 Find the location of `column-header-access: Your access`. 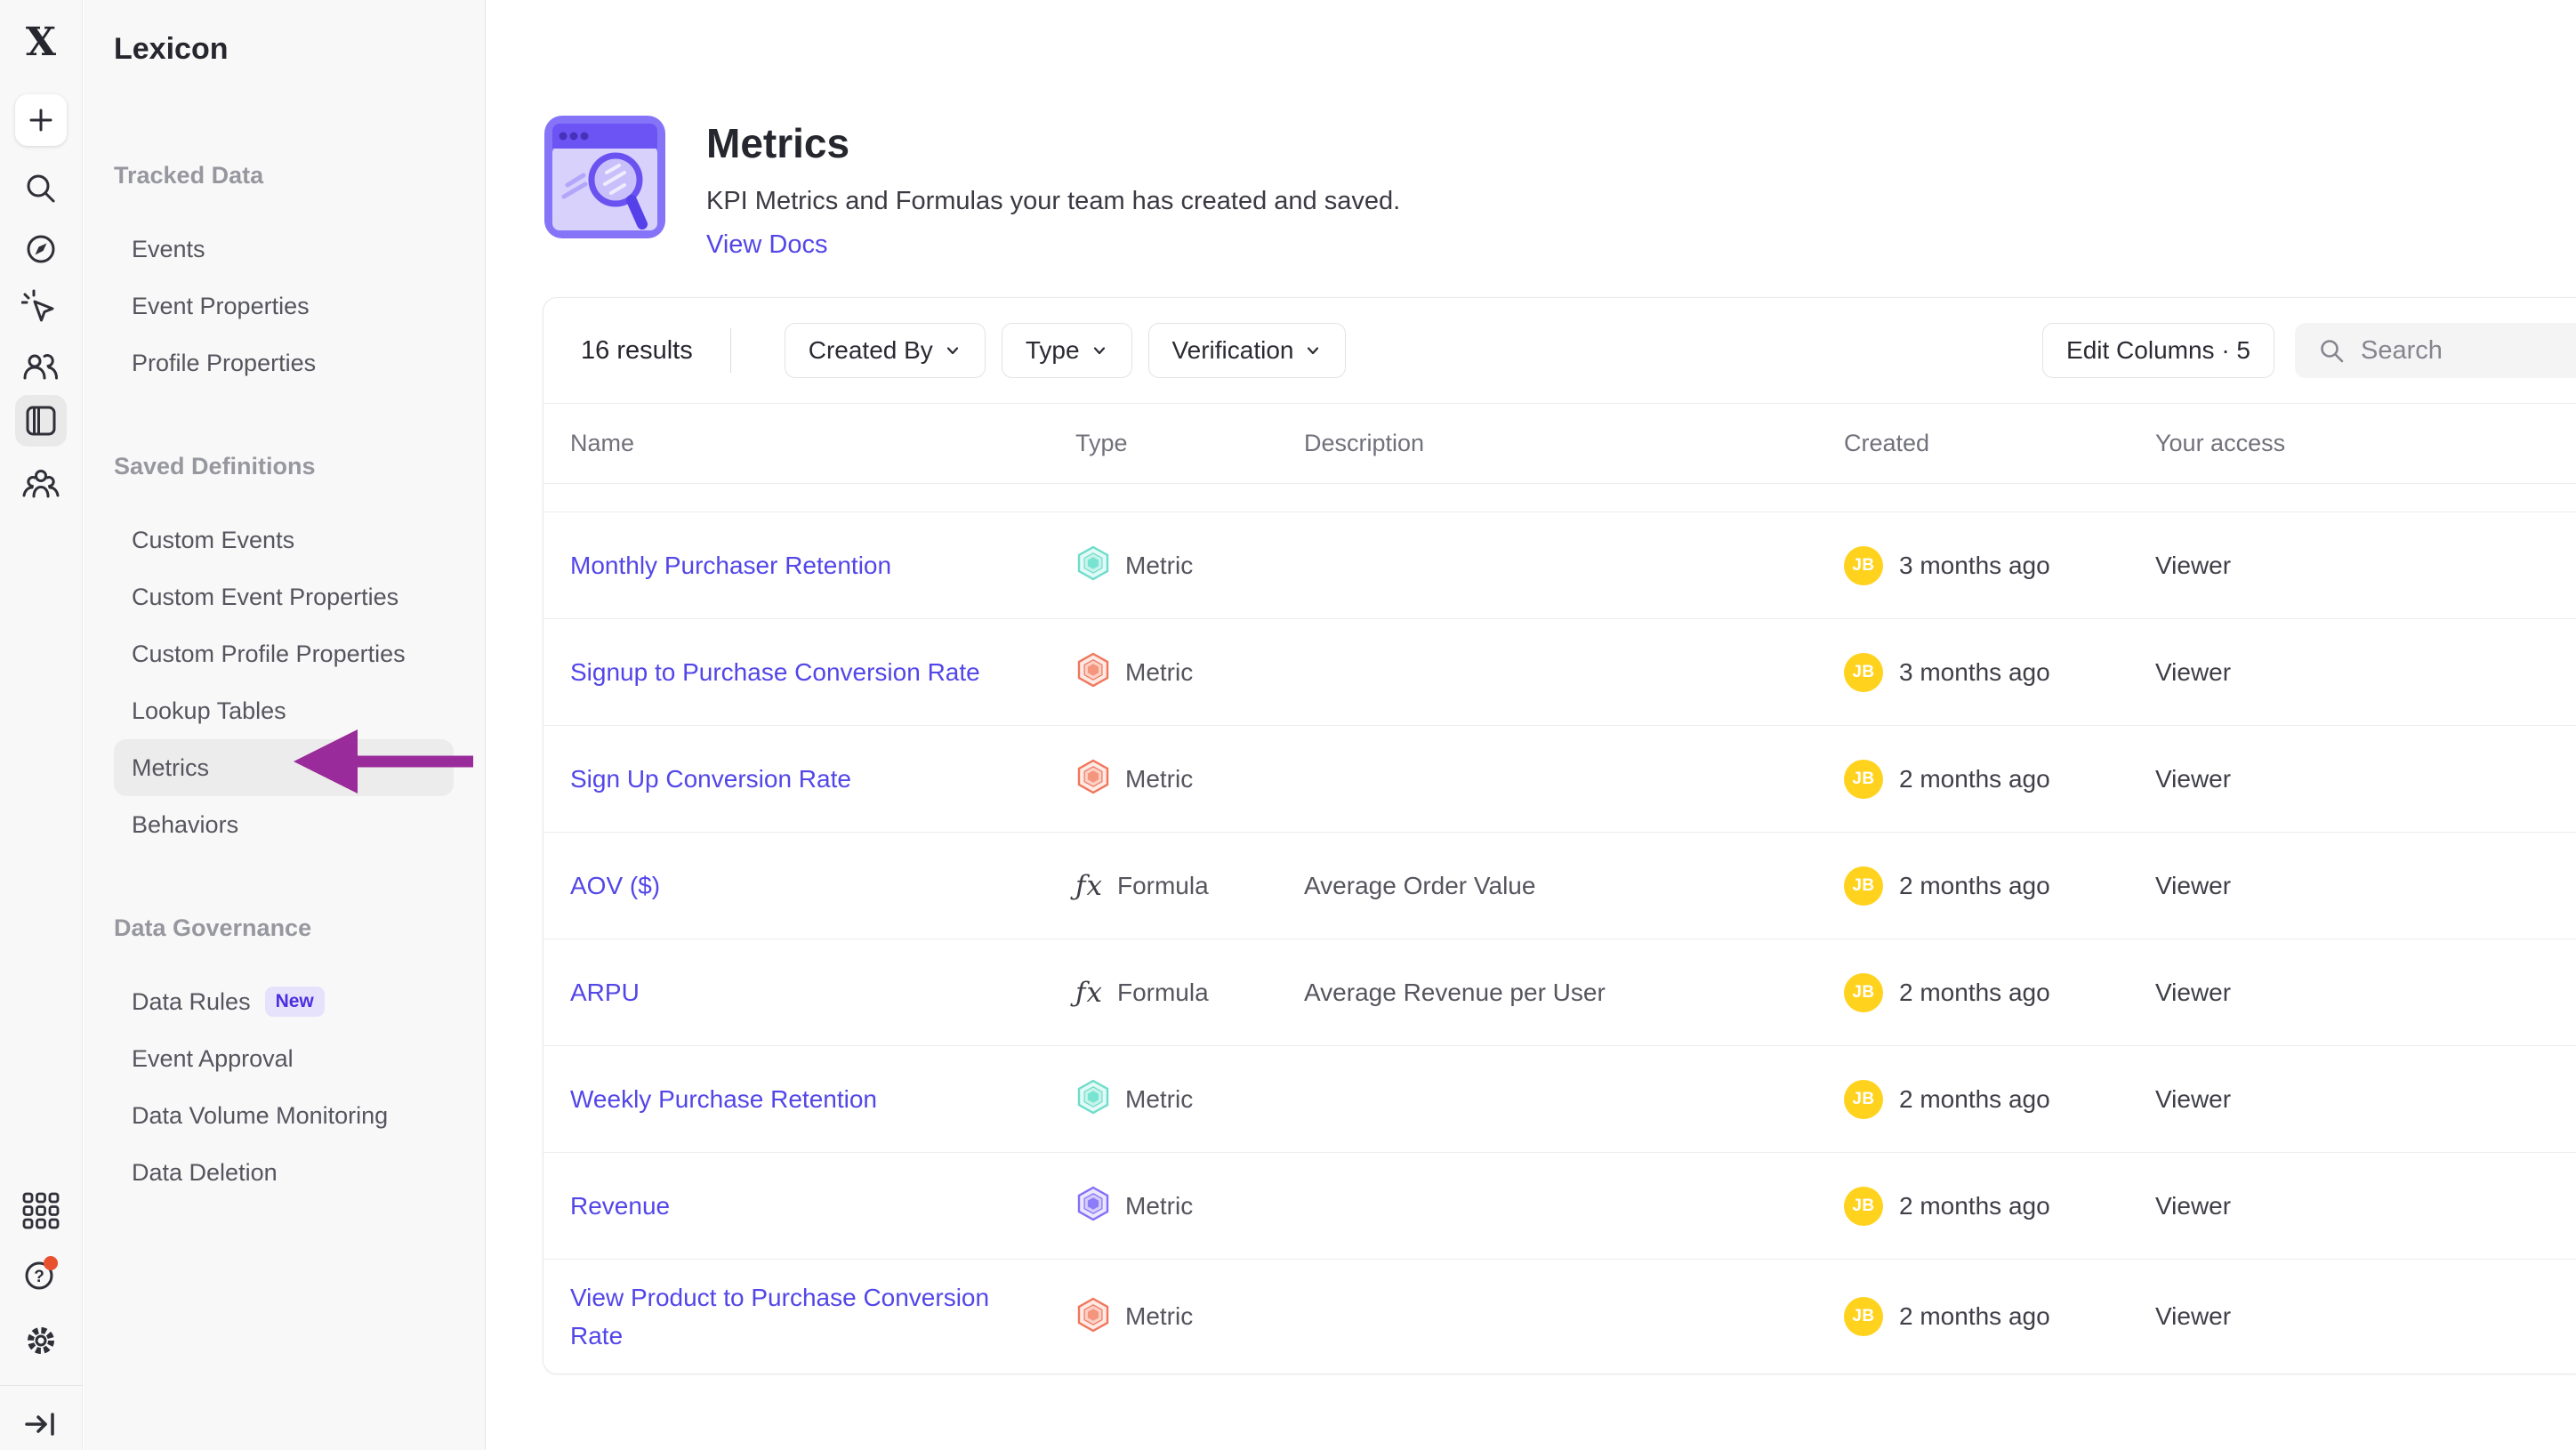

column-header-access: Your access is located at coordinates (2220, 443).